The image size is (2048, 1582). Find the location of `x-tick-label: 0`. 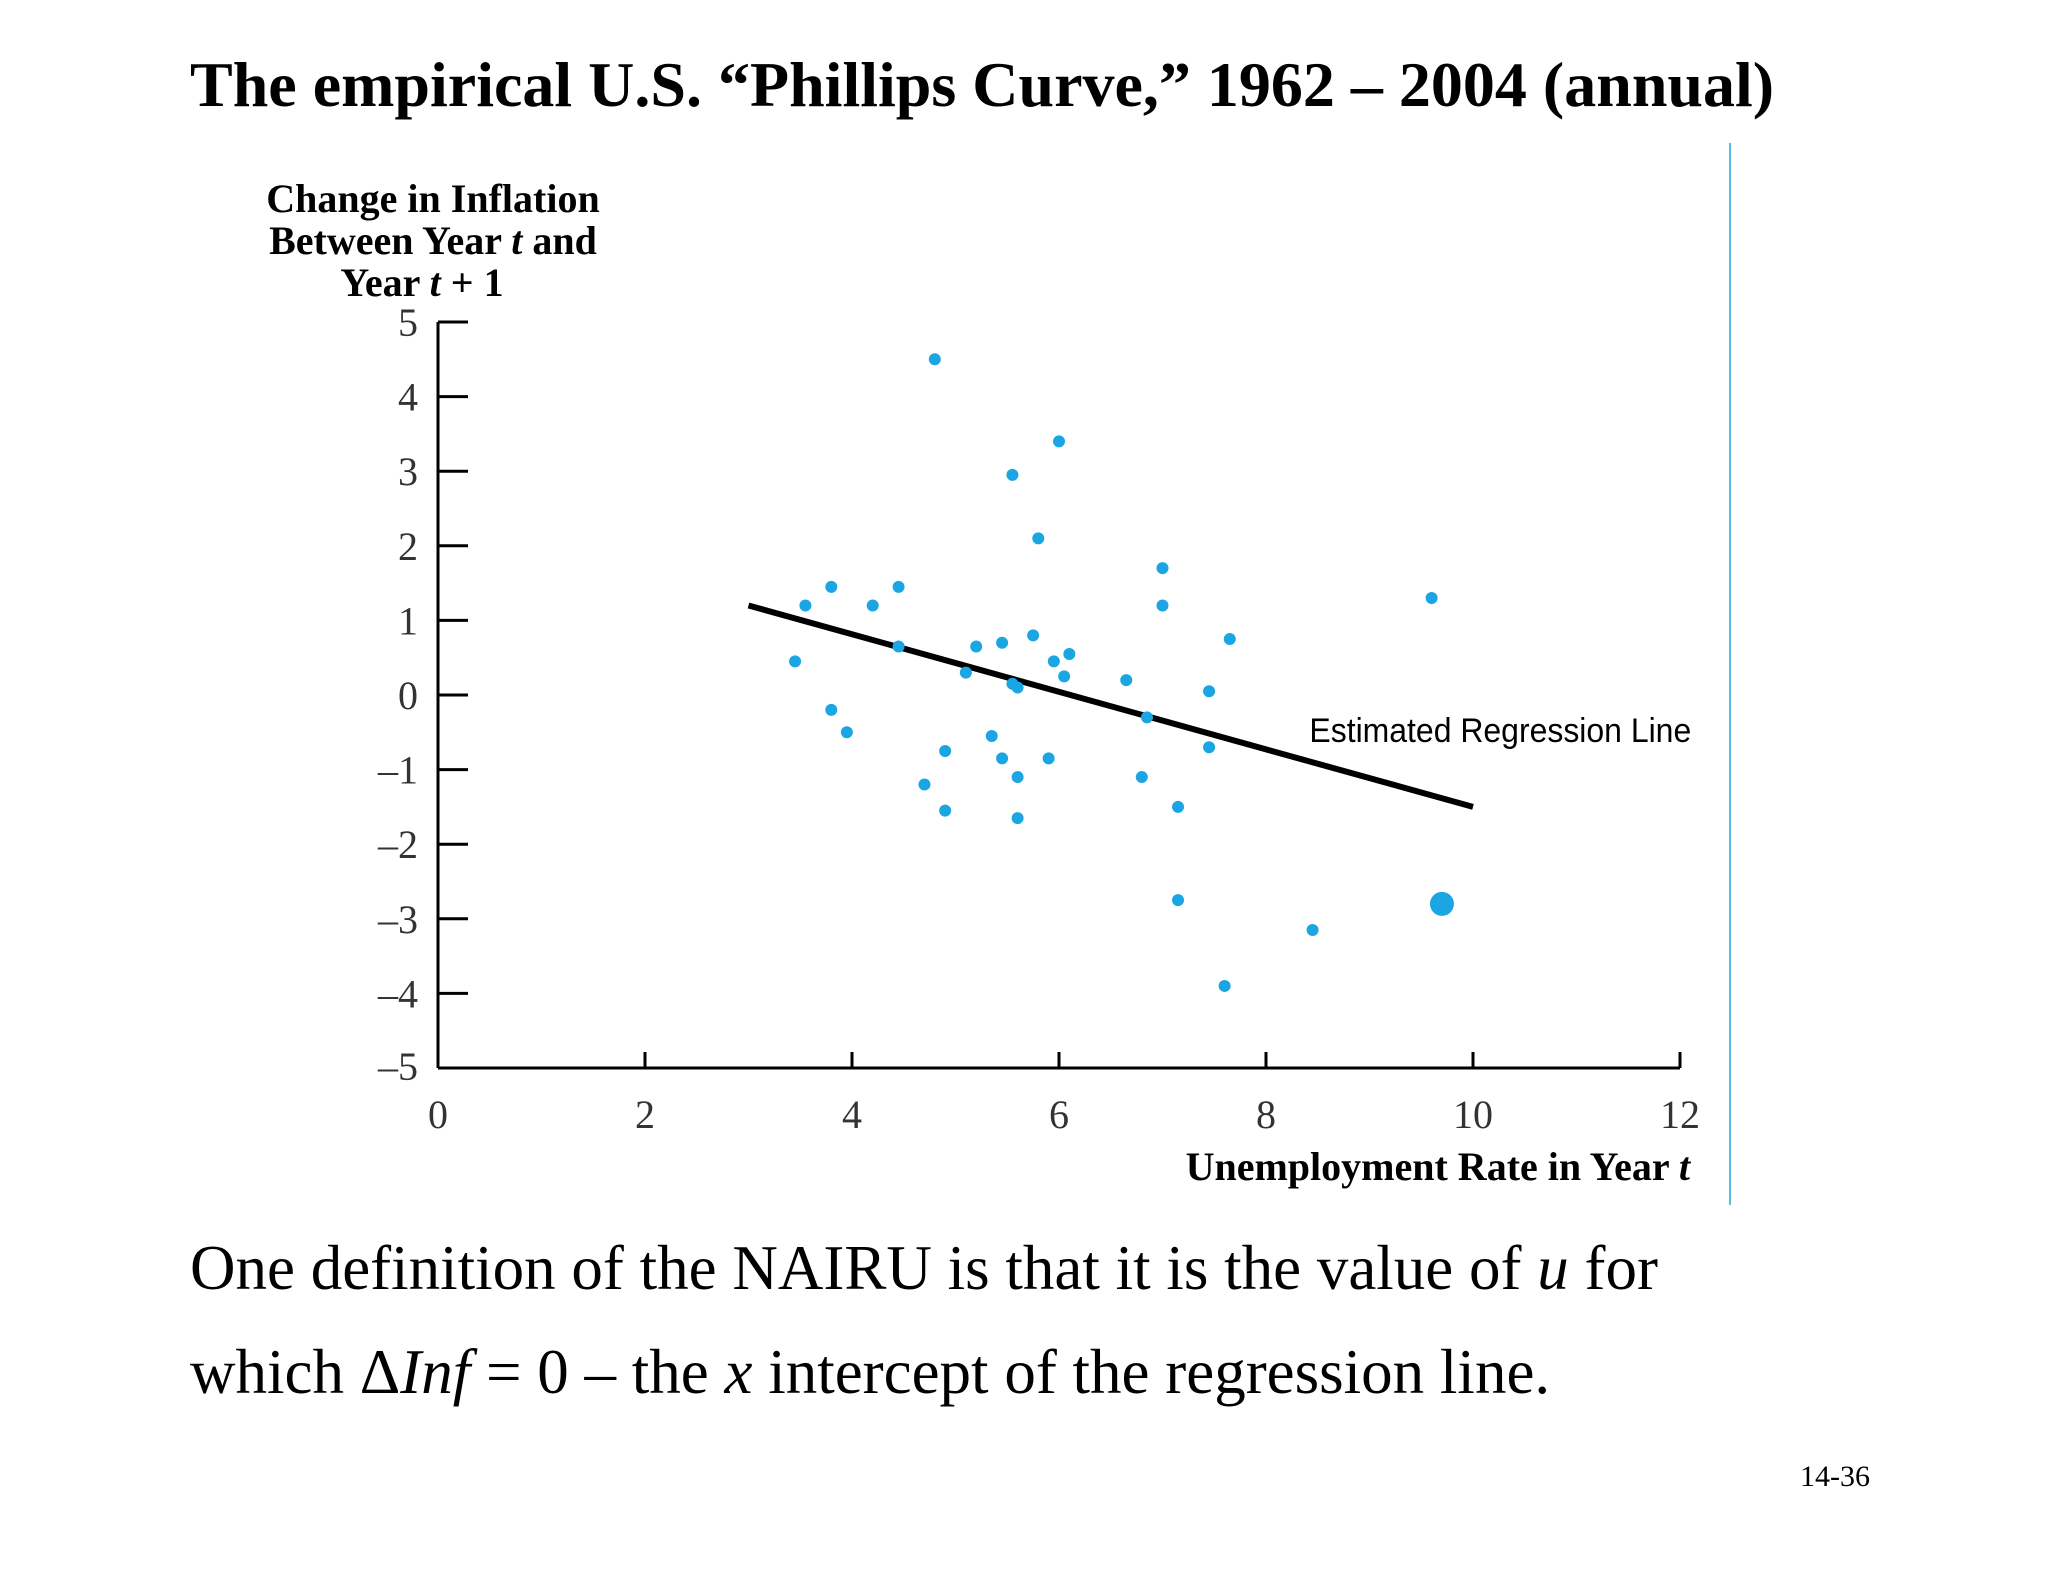

x-tick-label: 0 is located at coordinates (438, 1114).